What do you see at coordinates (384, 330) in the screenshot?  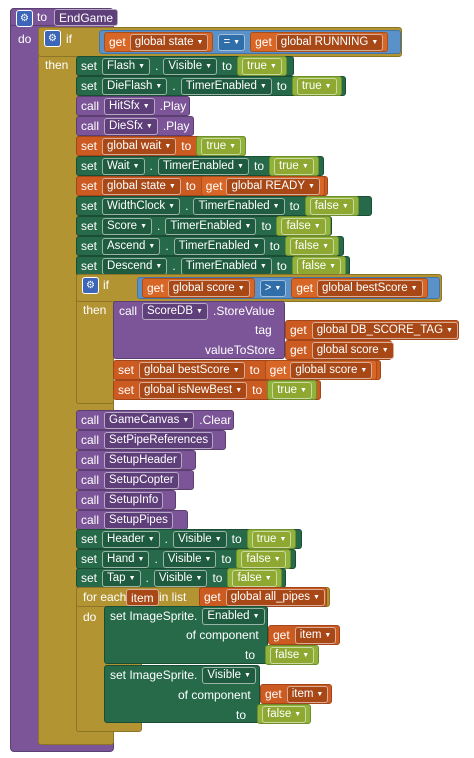 I see `var-dropdown: global DB_SCORE_TAG ▼` at bounding box center [384, 330].